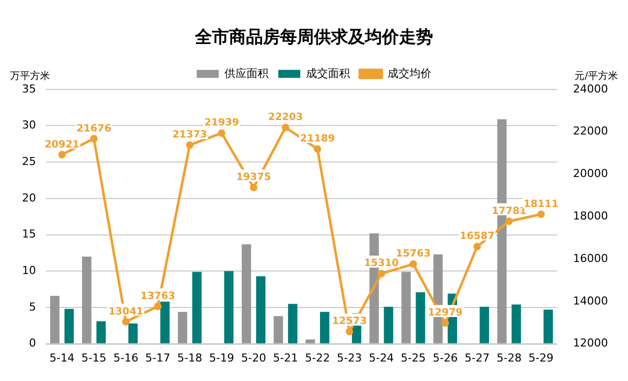 Image resolution: width=628 pixels, height=381 pixels. What do you see at coordinates (61, 357) in the screenshot?
I see `x-tick-label: 5-14` at bounding box center [61, 357].